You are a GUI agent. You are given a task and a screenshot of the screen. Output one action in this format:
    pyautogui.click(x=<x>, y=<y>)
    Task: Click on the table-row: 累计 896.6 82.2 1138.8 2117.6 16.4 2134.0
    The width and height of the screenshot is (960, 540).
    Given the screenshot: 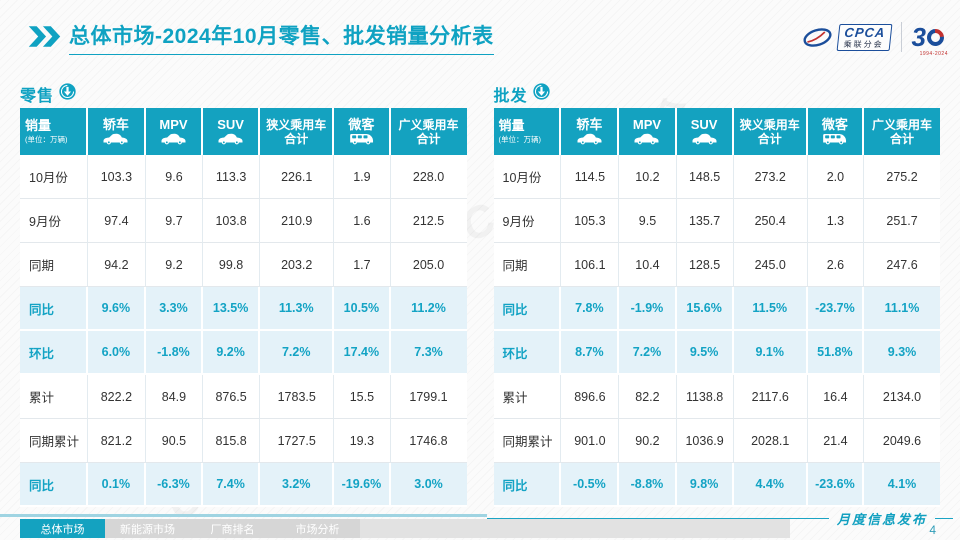 What is the action you would take?
    pyautogui.click(x=716, y=397)
    